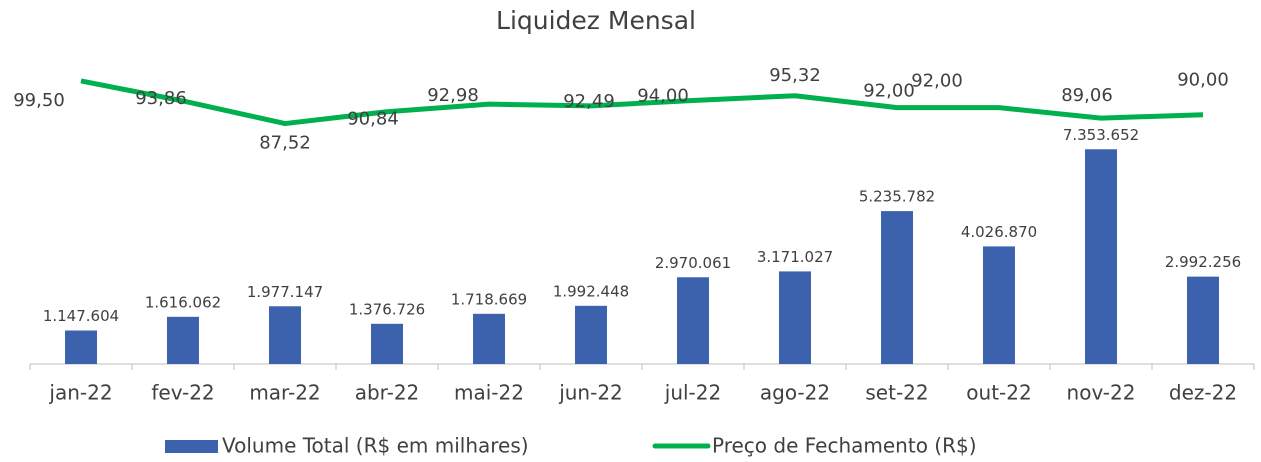 This screenshot has height=462, width=1261. Describe the element at coordinates (182, 393) in the screenshot. I see `x-tick-label: fev-22` at that location.